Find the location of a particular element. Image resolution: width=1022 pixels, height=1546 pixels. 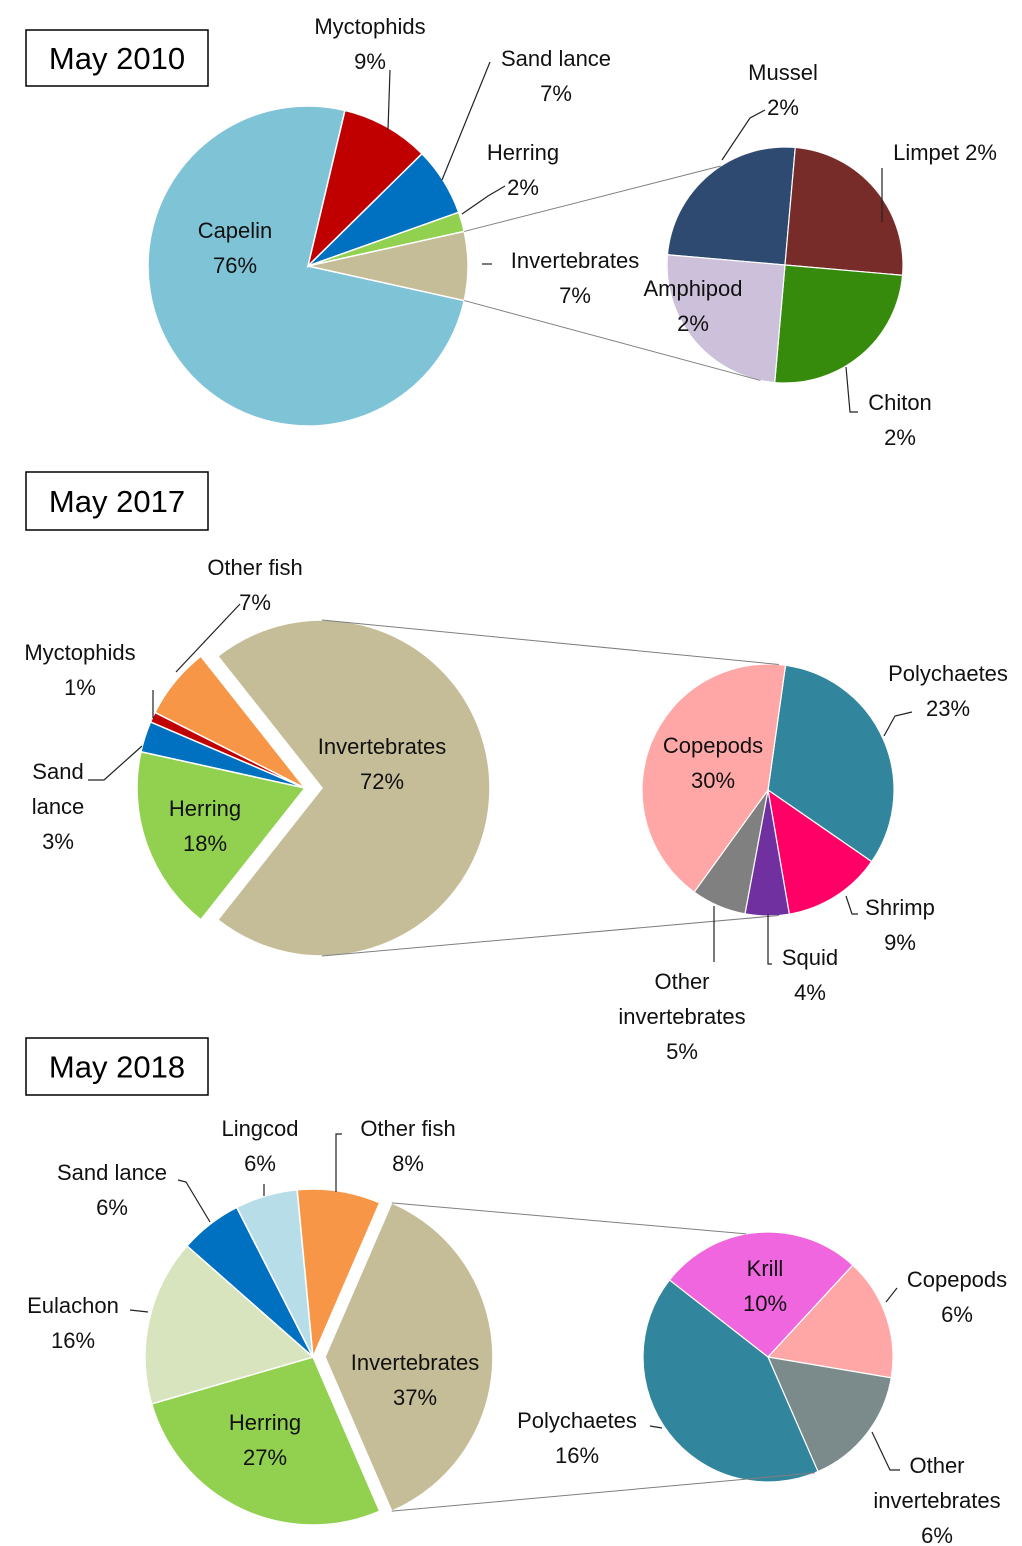

slice-label: Invertebrates 7% is located at coordinates (575, 278).